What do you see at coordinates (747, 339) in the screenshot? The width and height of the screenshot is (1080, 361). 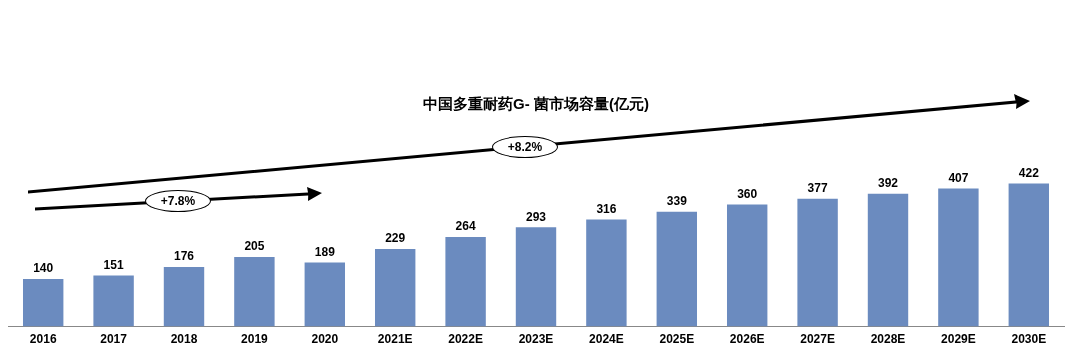 I see `x-tick-label: 2026E` at bounding box center [747, 339].